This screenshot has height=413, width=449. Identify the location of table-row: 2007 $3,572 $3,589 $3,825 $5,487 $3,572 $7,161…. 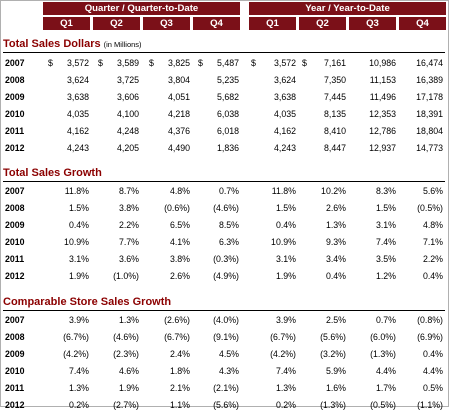
(224, 63).